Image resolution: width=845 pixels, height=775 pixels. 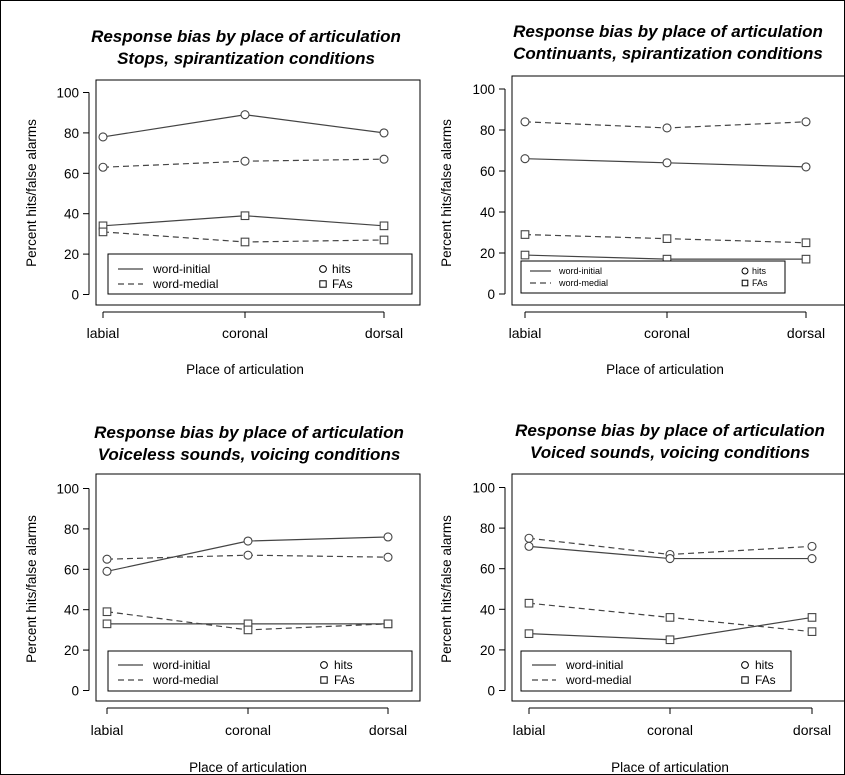 What do you see at coordinates (670, 452) in the screenshot?
I see `chart-subtitle: Voiced sounds, voicing conditions` at bounding box center [670, 452].